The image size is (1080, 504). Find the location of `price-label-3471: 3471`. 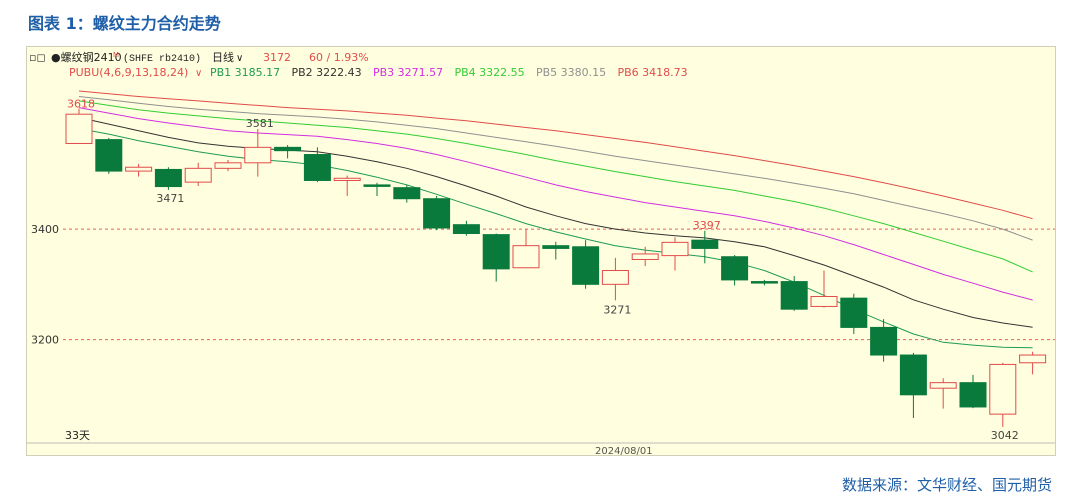

price-label-3471: 3471 is located at coordinates (170, 198).